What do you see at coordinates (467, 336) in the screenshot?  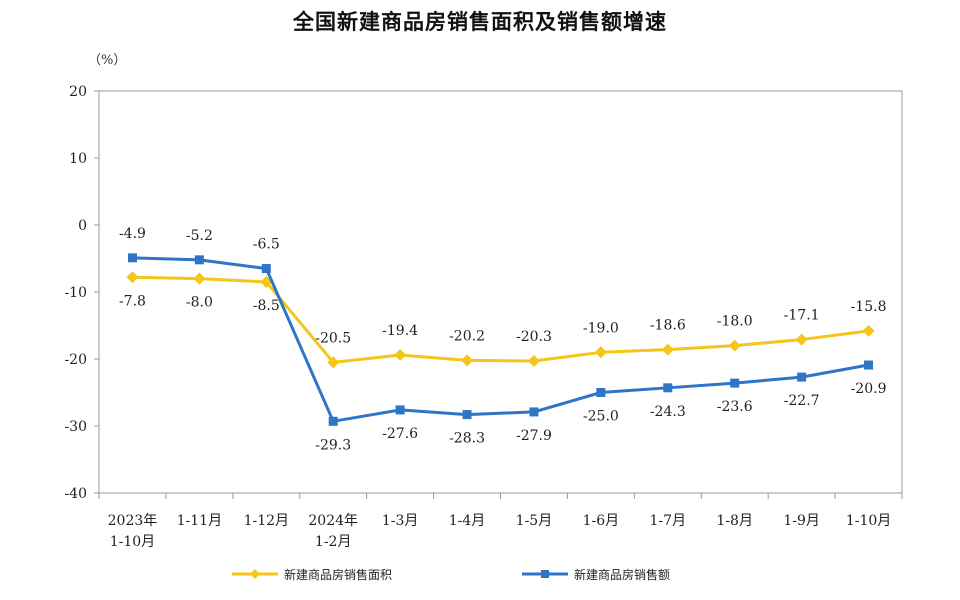 I see `data-label: -20.2` at bounding box center [467, 336].